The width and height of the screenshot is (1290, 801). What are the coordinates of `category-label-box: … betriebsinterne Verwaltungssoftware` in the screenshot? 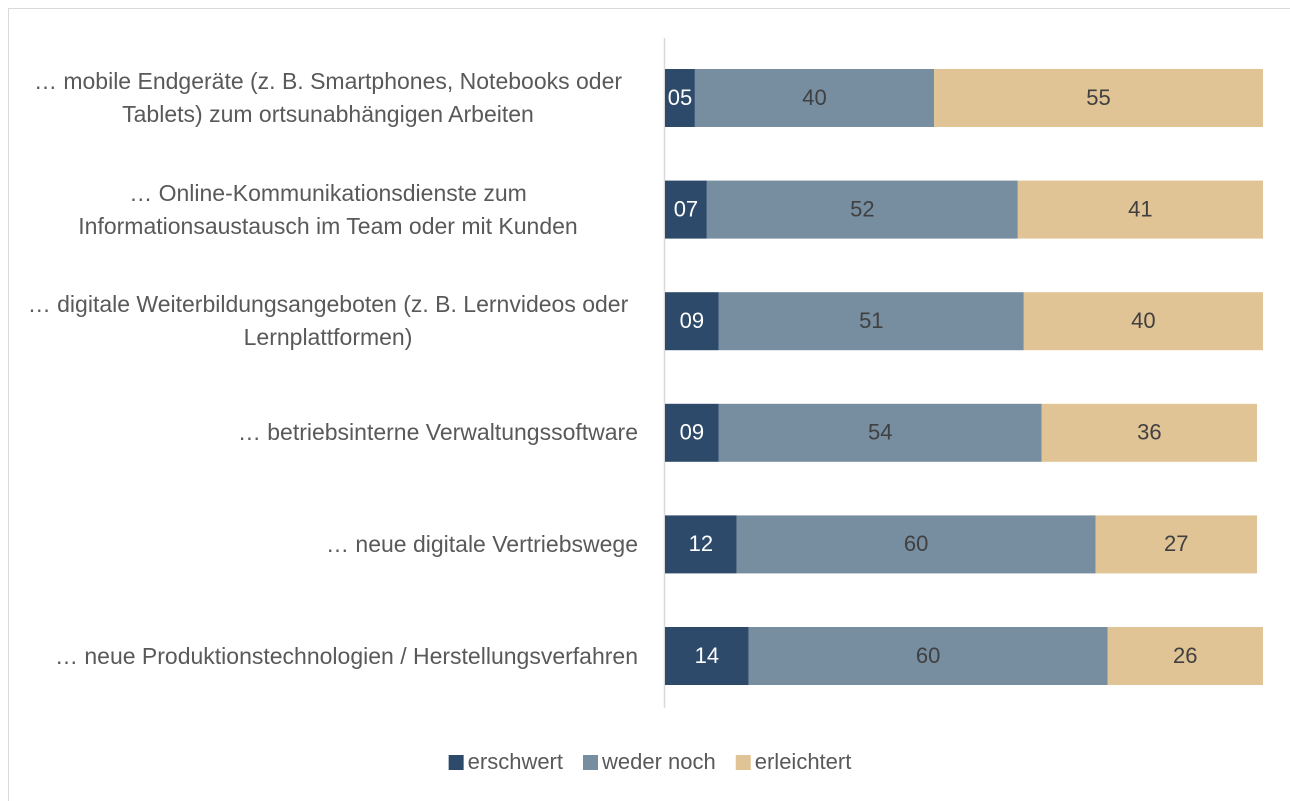 It's located at (323, 433).